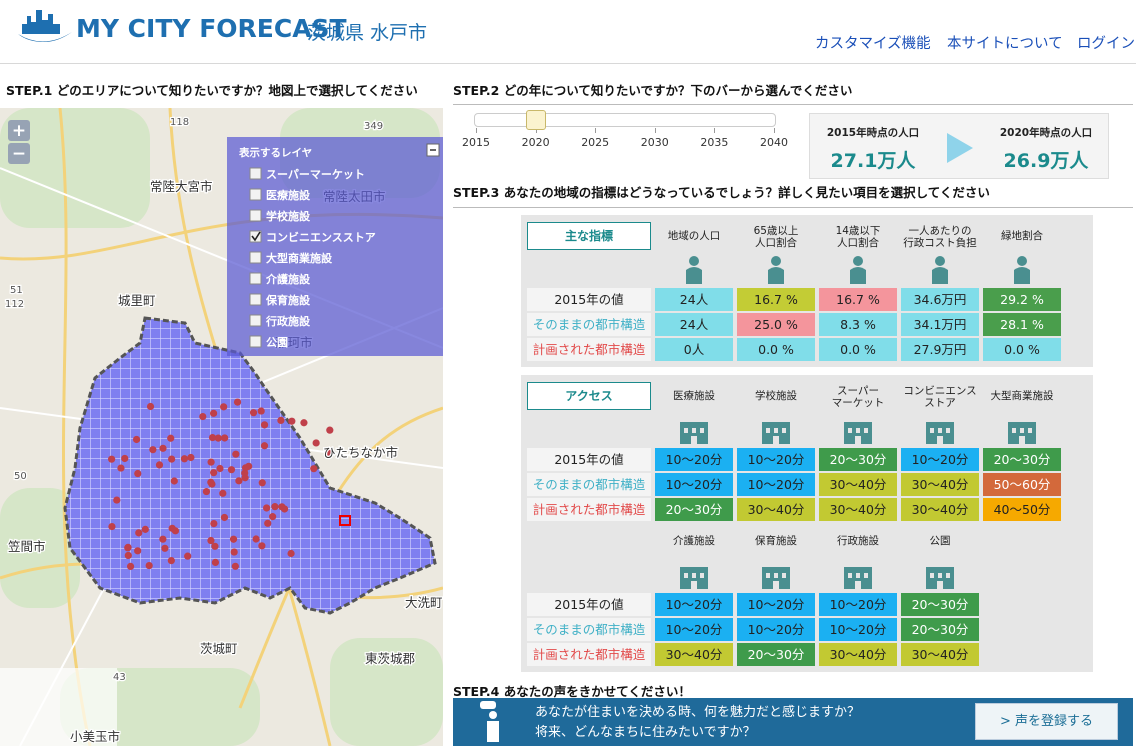 The width and height of the screenshot is (1136, 746). Describe the element at coordinates (694, 236) in the screenshot. I see `column-label: 地域の人口` at that location.